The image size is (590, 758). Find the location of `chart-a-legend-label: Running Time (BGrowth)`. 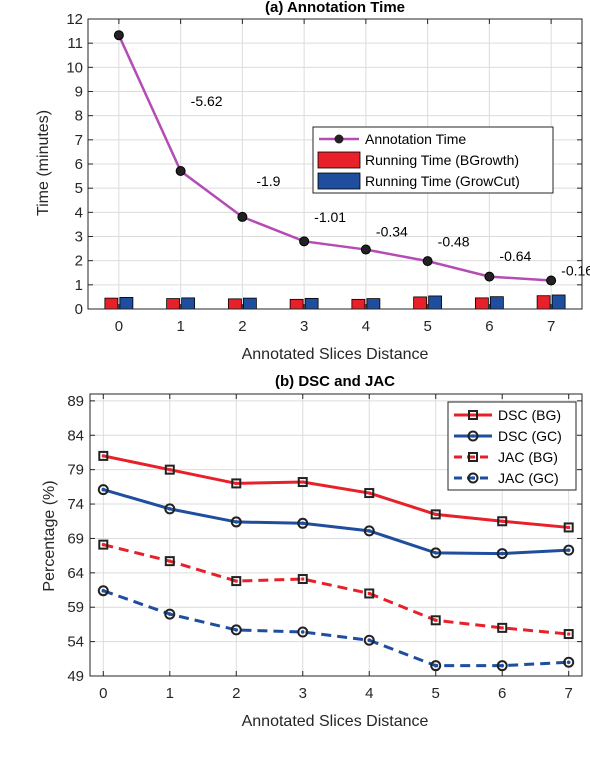

chart-a-legend-label: Running Time (BGrowth) is located at coordinates (442, 160).